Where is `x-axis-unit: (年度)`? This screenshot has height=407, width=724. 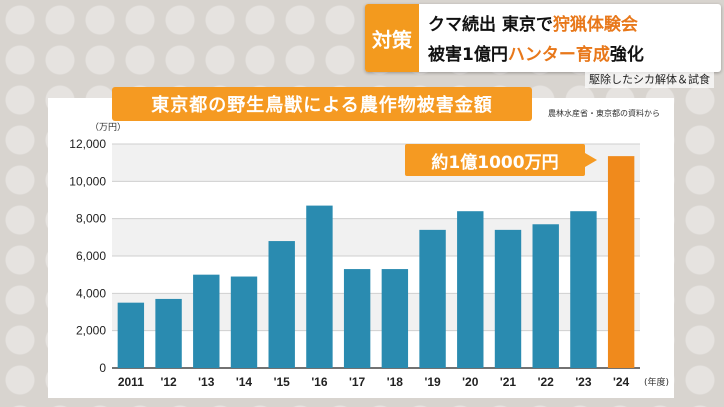
x-axis-unit: (年度) is located at coordinates (656, 382).